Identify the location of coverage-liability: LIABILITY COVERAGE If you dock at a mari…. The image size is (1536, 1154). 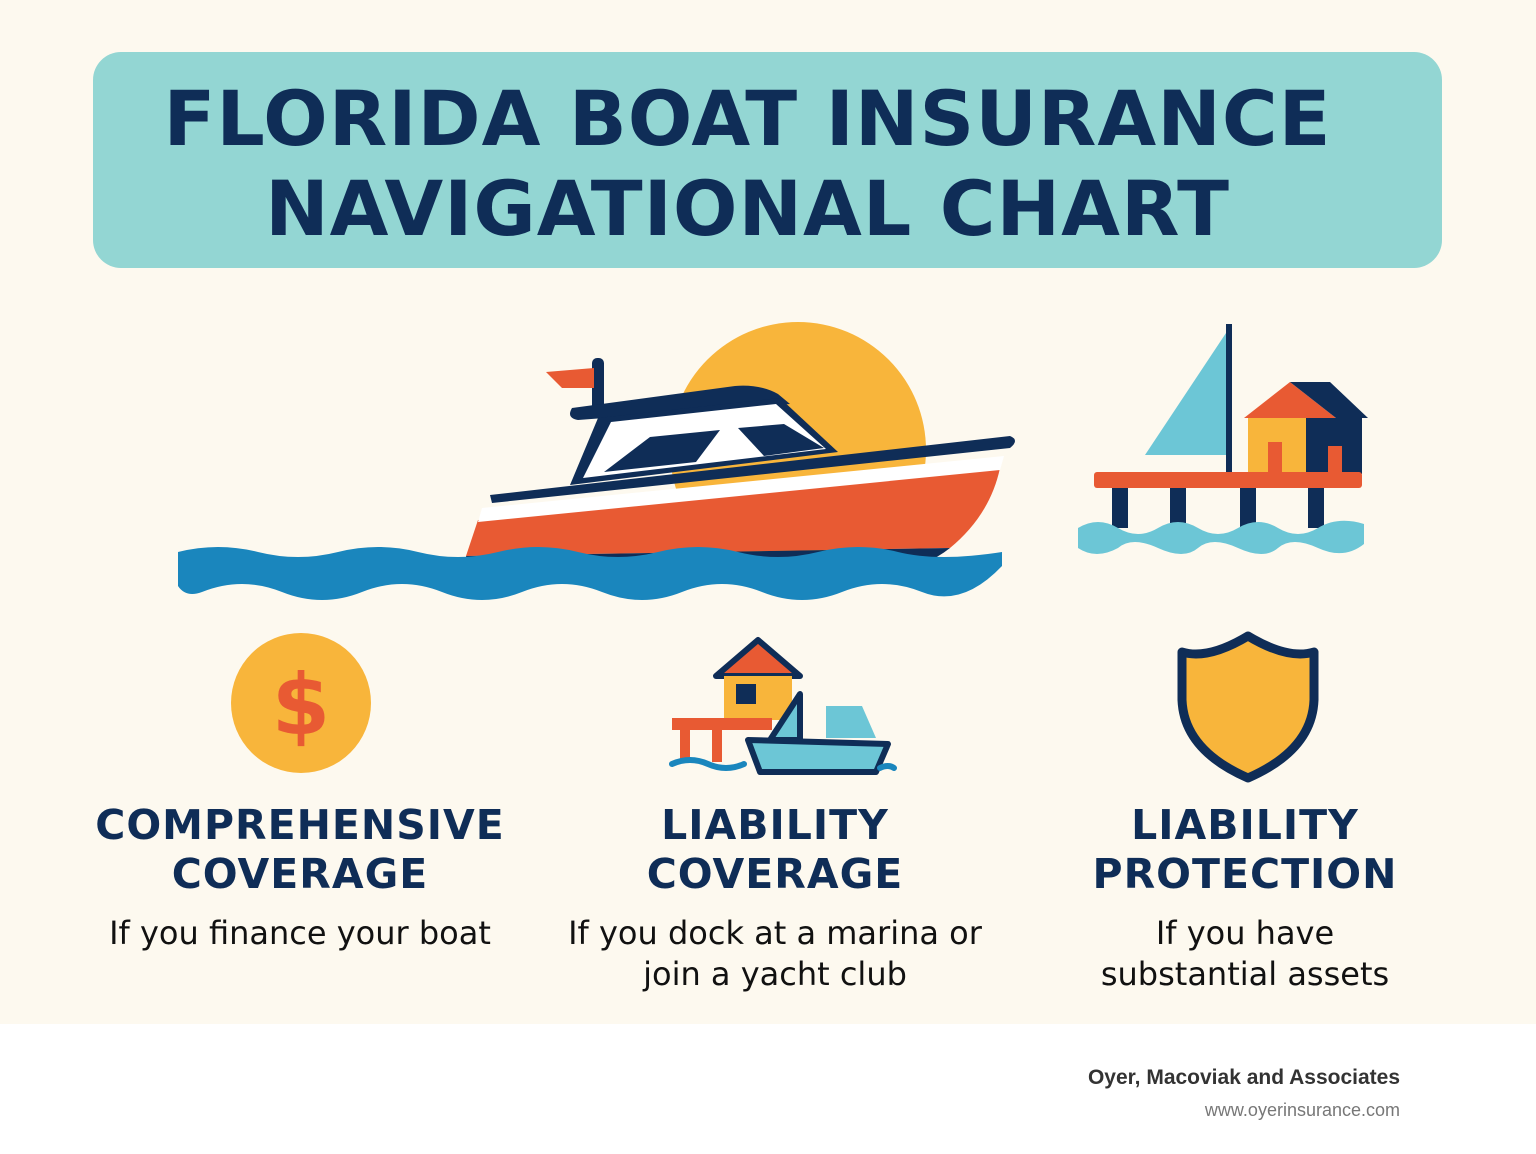
(775, 898).